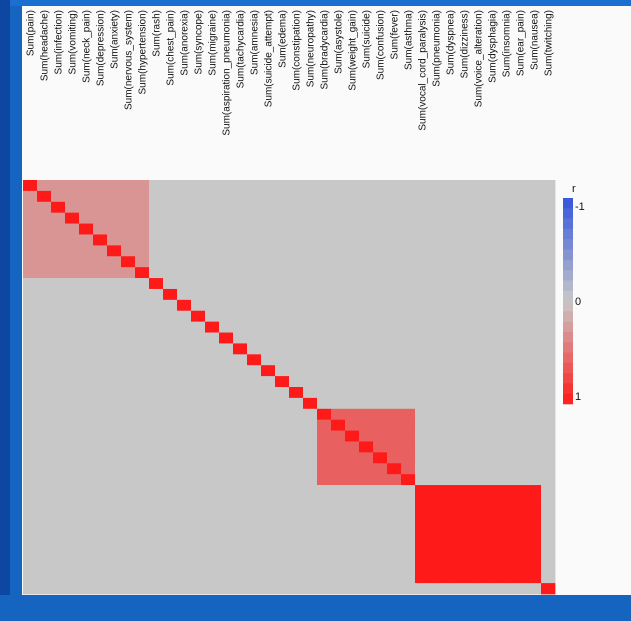 This screenshot has height=621, width=631. What do you see at coordinates (129, 60) in the screenshot?
I see `variable-label: Sum(nervous_system)` at bounding box center [129, 60].